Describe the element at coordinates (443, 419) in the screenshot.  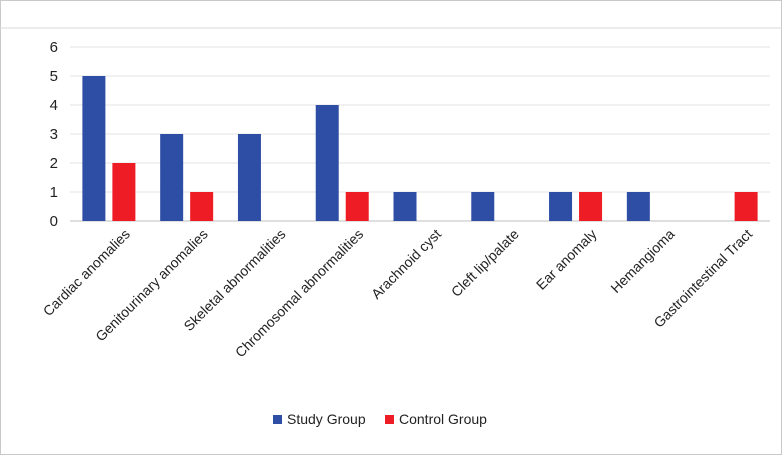
I see `legend-label: Control Group` at that location.